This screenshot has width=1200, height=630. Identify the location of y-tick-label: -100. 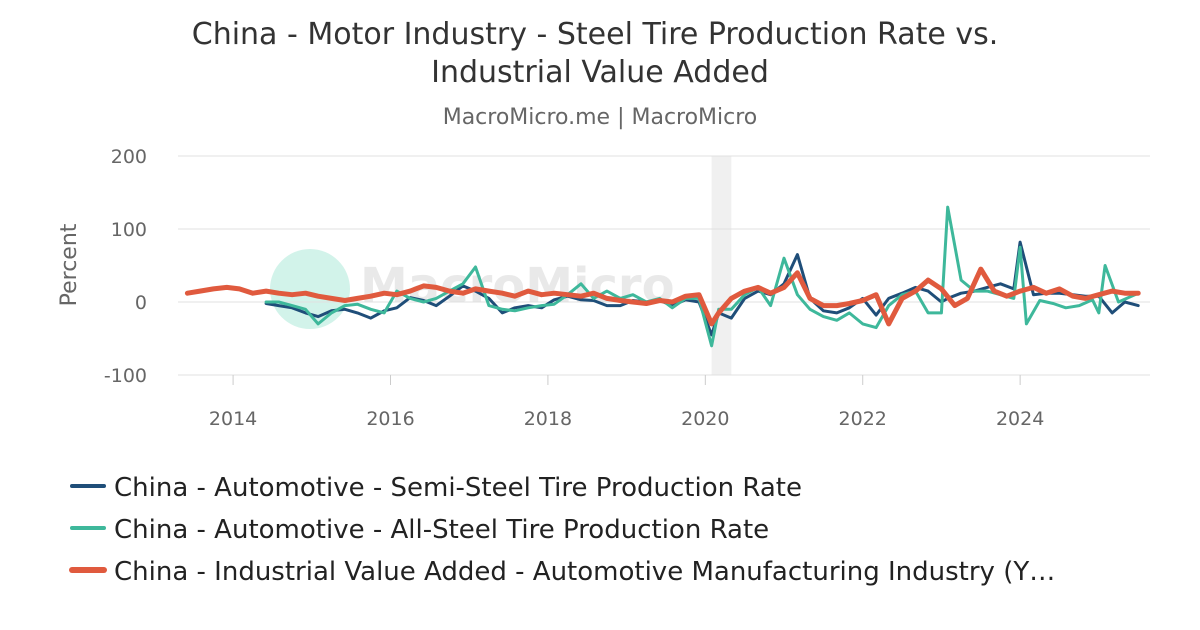
(125, 376).